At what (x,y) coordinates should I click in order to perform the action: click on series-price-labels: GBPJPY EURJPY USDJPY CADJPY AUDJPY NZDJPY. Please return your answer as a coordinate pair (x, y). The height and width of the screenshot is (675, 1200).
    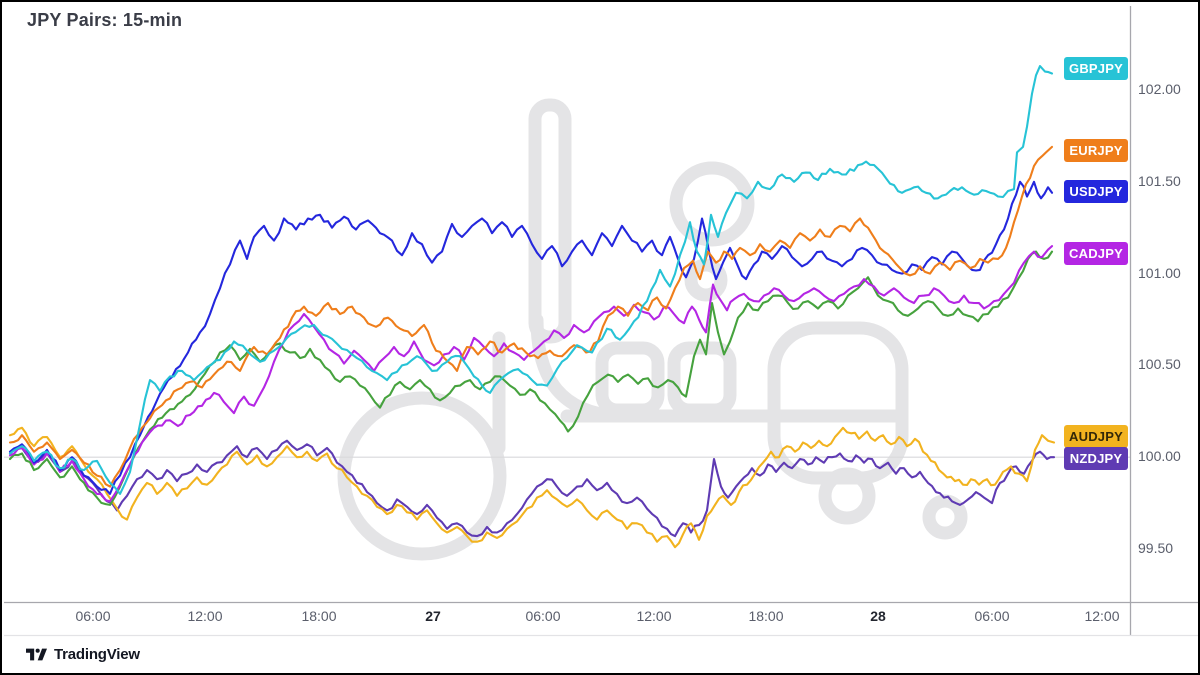
    Looking at the image, I should click on (1096, 302).